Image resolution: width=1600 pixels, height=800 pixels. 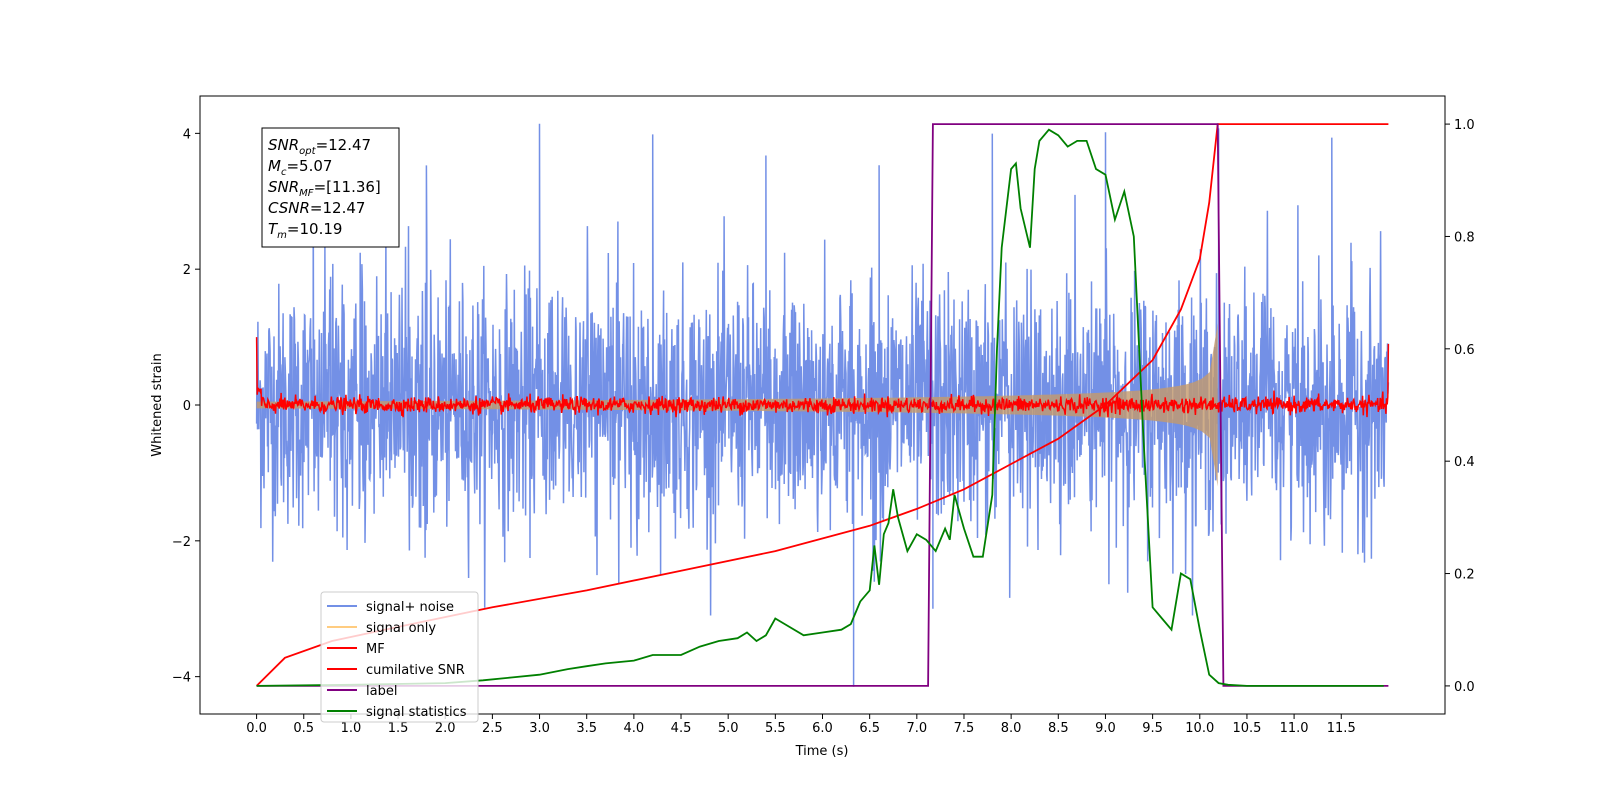 I want to click on y2-tick-label: 0.8, so click(x=1464, y=237).